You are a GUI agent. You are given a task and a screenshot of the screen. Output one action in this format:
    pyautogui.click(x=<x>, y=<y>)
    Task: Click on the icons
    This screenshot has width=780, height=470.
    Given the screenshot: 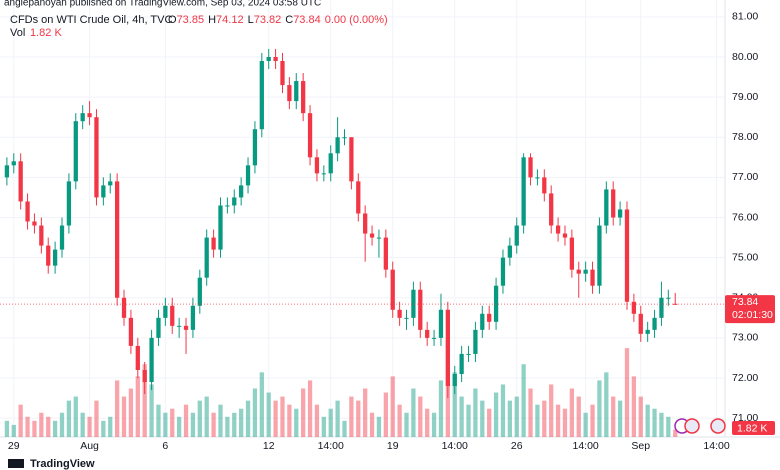 What is the action you would take?
    pyautogui.click(x=700, y=426)
    